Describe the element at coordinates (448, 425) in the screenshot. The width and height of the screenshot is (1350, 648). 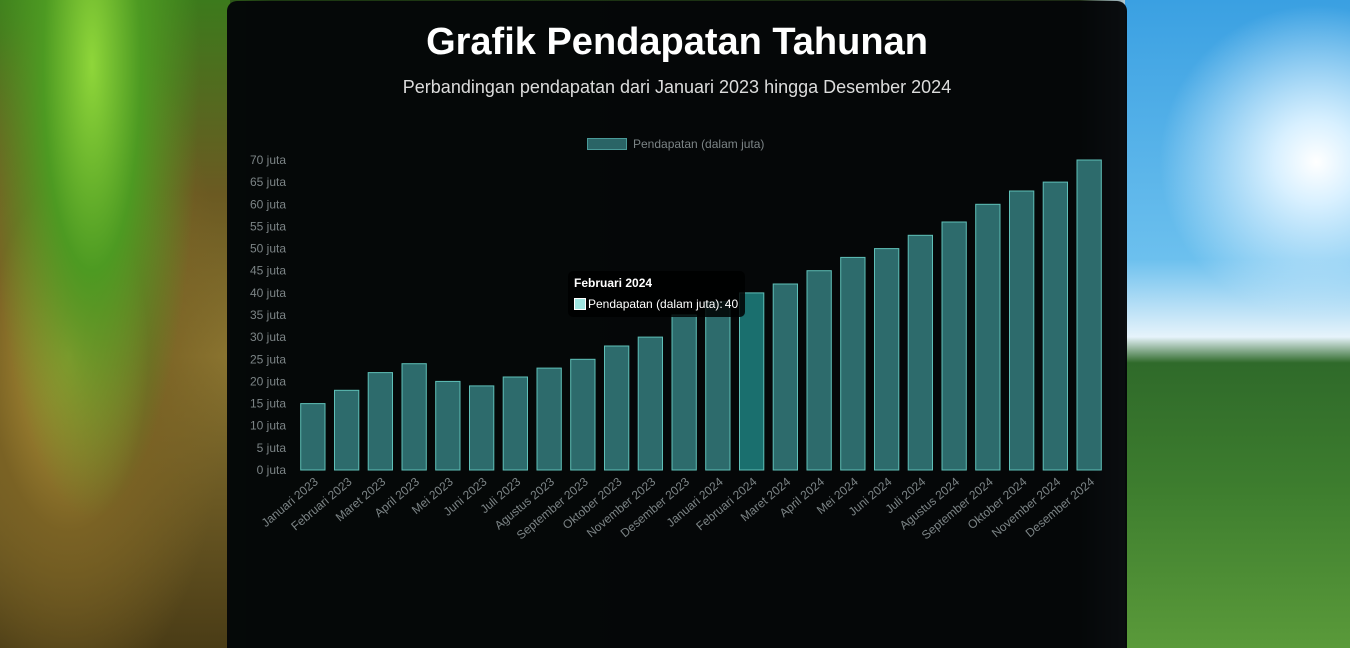
I see `bar-mei-2023` at that location.